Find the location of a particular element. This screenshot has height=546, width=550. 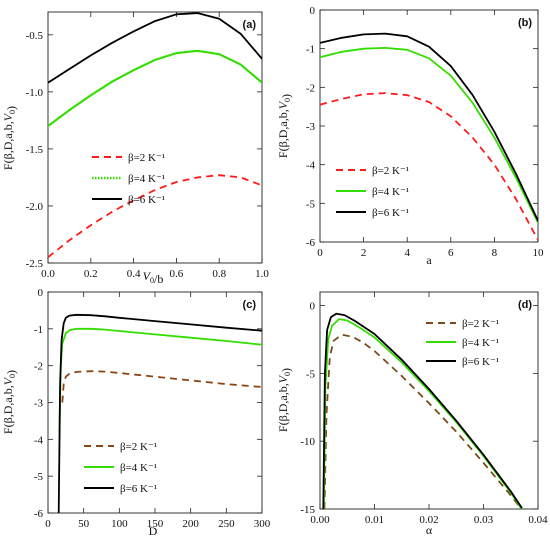

x-tick-label: 2 is located at coordinates (364, 253).